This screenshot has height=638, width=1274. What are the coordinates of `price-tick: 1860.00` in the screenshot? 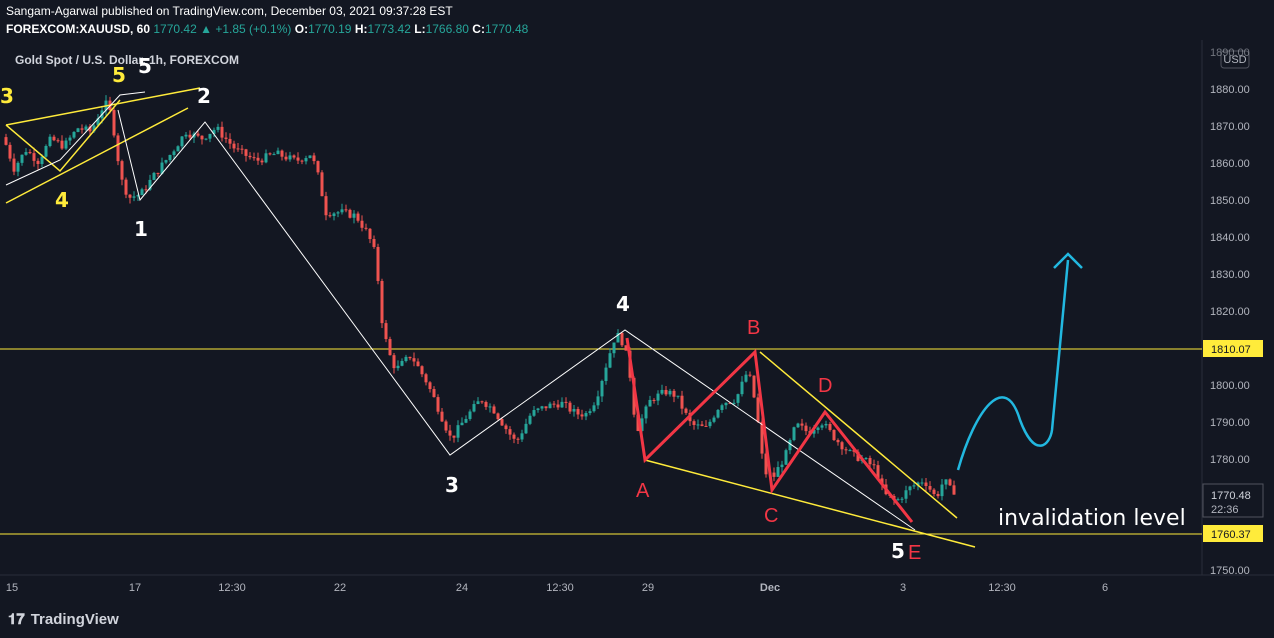 It's located at (1230, 164).